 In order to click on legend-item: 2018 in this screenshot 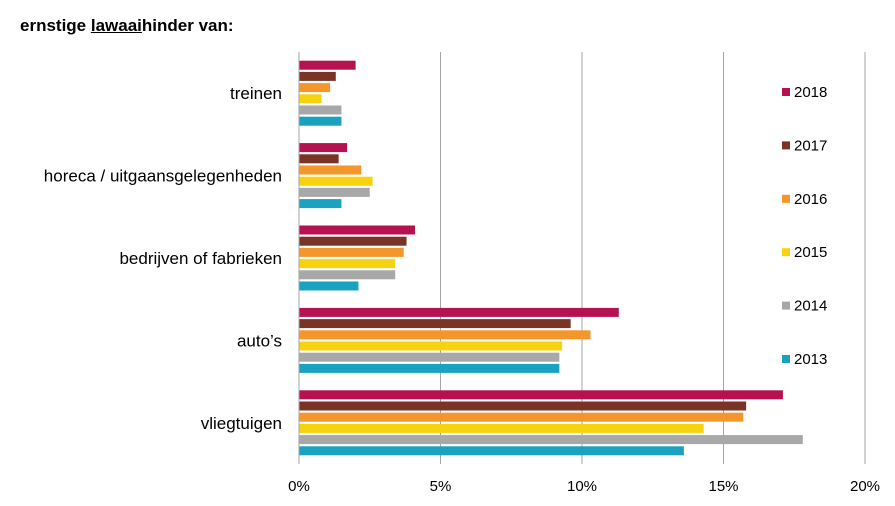, I will do `click(804, 92)`.